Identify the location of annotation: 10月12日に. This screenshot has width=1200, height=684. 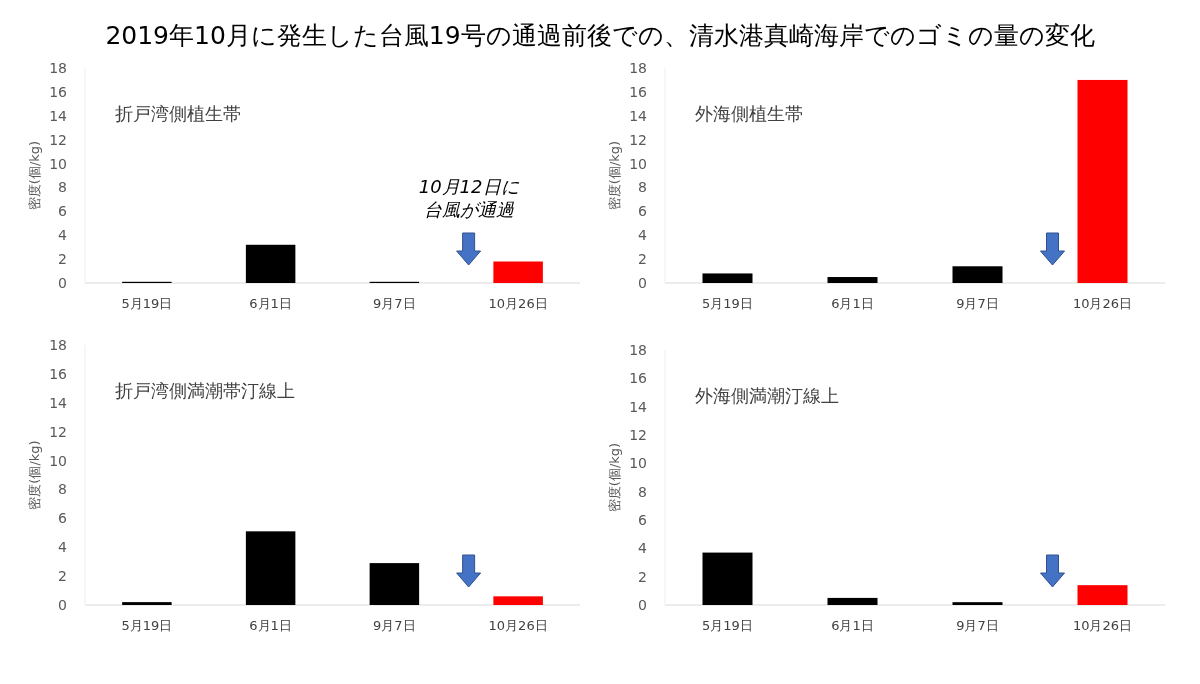
(469, 186).